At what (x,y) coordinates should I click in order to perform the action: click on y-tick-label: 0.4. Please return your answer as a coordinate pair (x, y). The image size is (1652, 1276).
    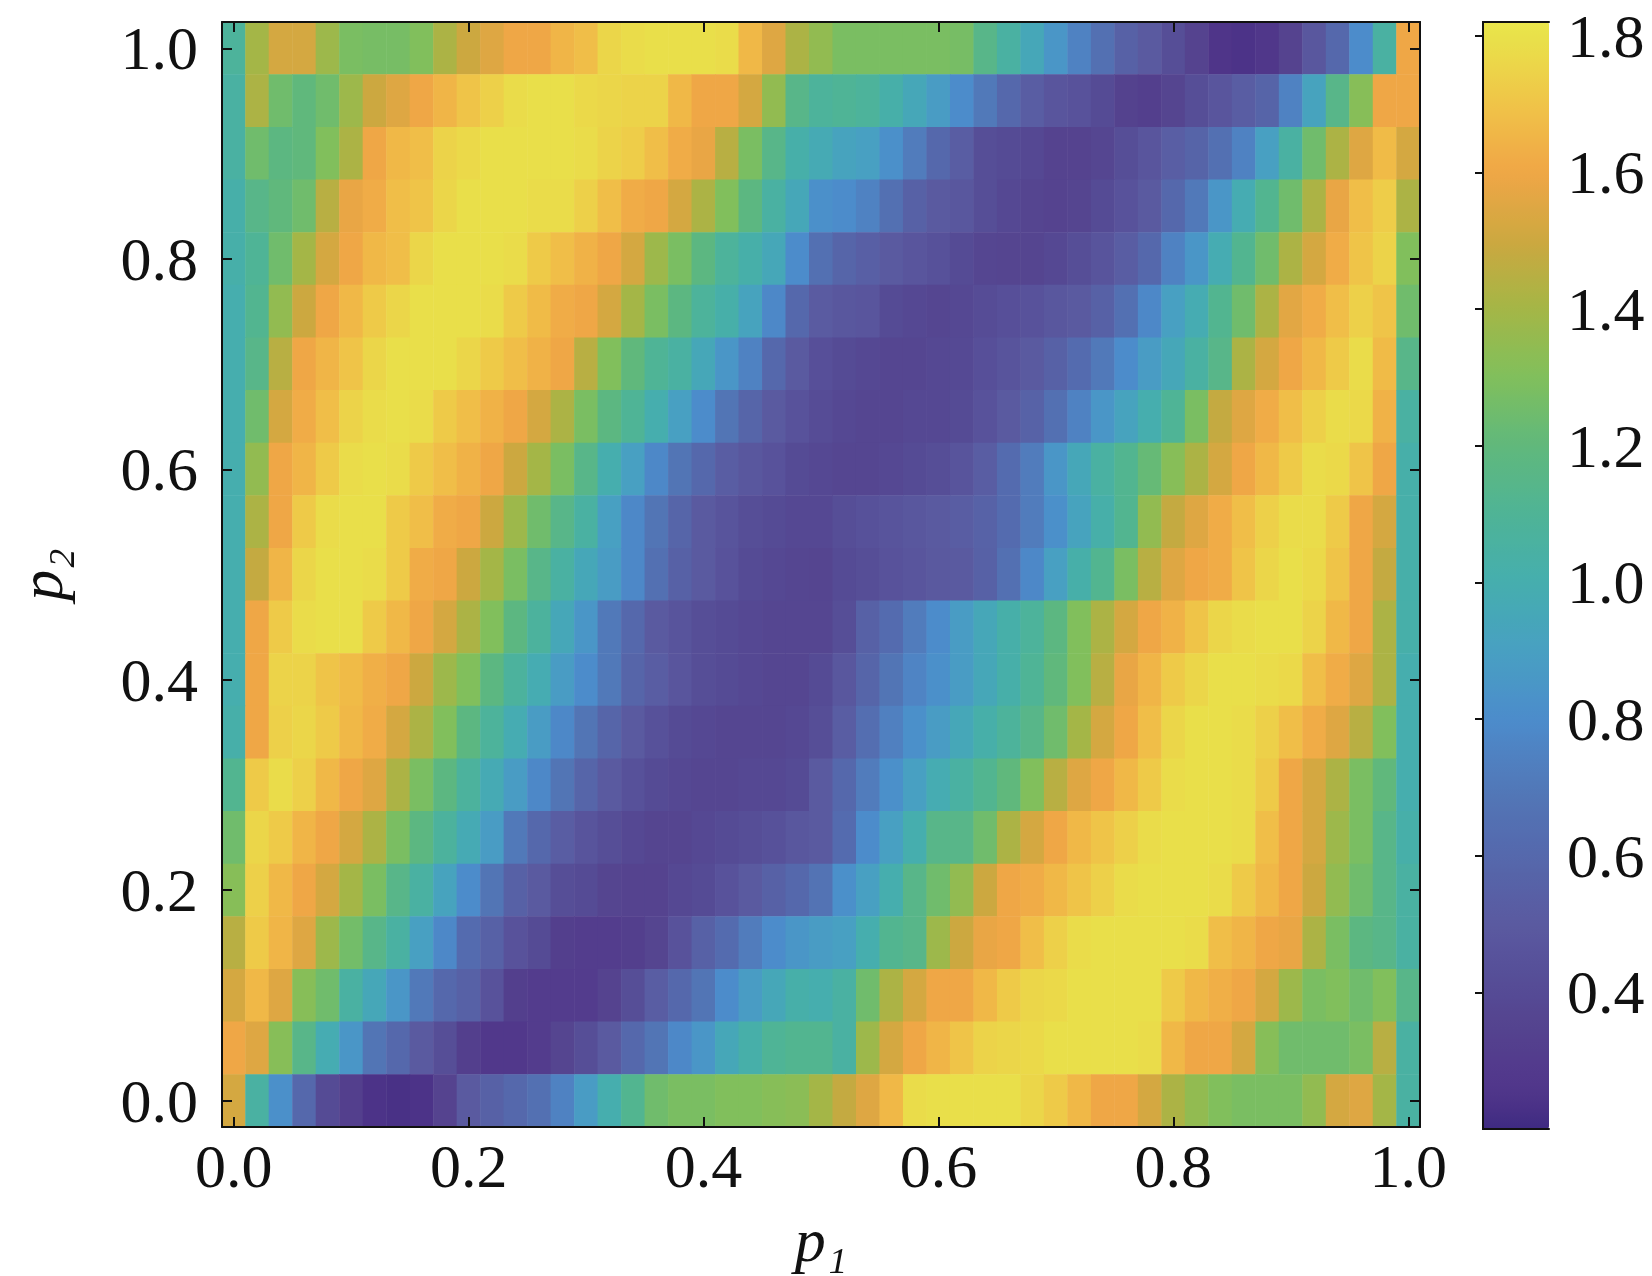
    Looking at the image, I should click on (159, 679).